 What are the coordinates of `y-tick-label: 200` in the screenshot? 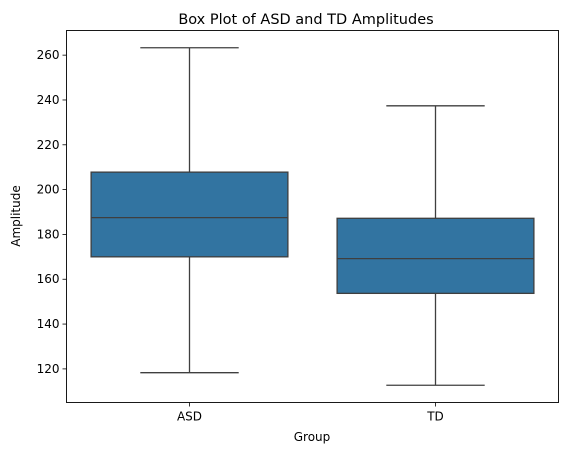 It's located at (48, 190).